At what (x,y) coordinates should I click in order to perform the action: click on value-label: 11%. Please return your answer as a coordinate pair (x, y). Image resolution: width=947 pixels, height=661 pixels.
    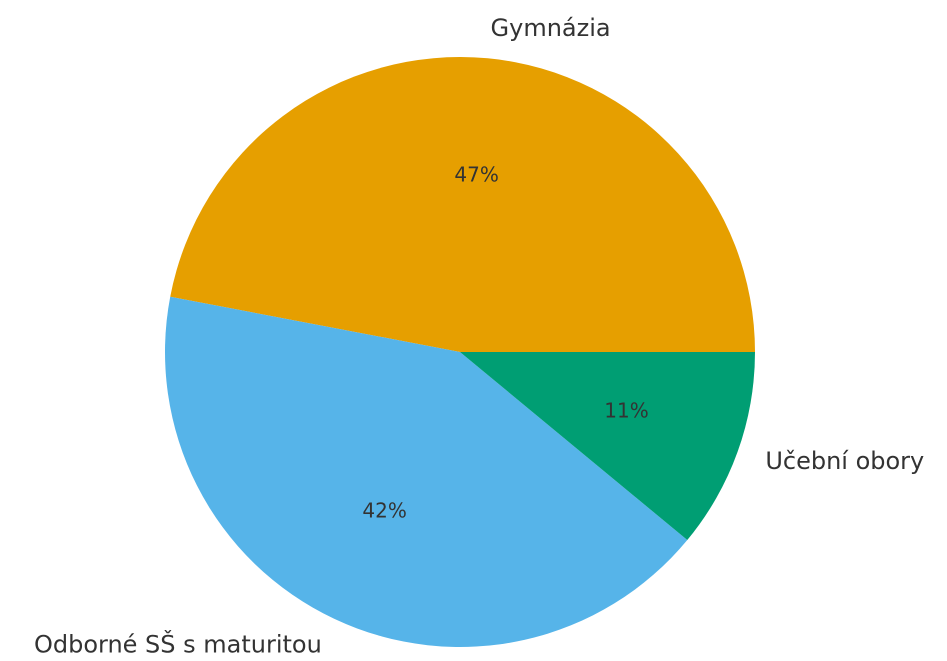
    Looking at the image, I should click on (626, 410).